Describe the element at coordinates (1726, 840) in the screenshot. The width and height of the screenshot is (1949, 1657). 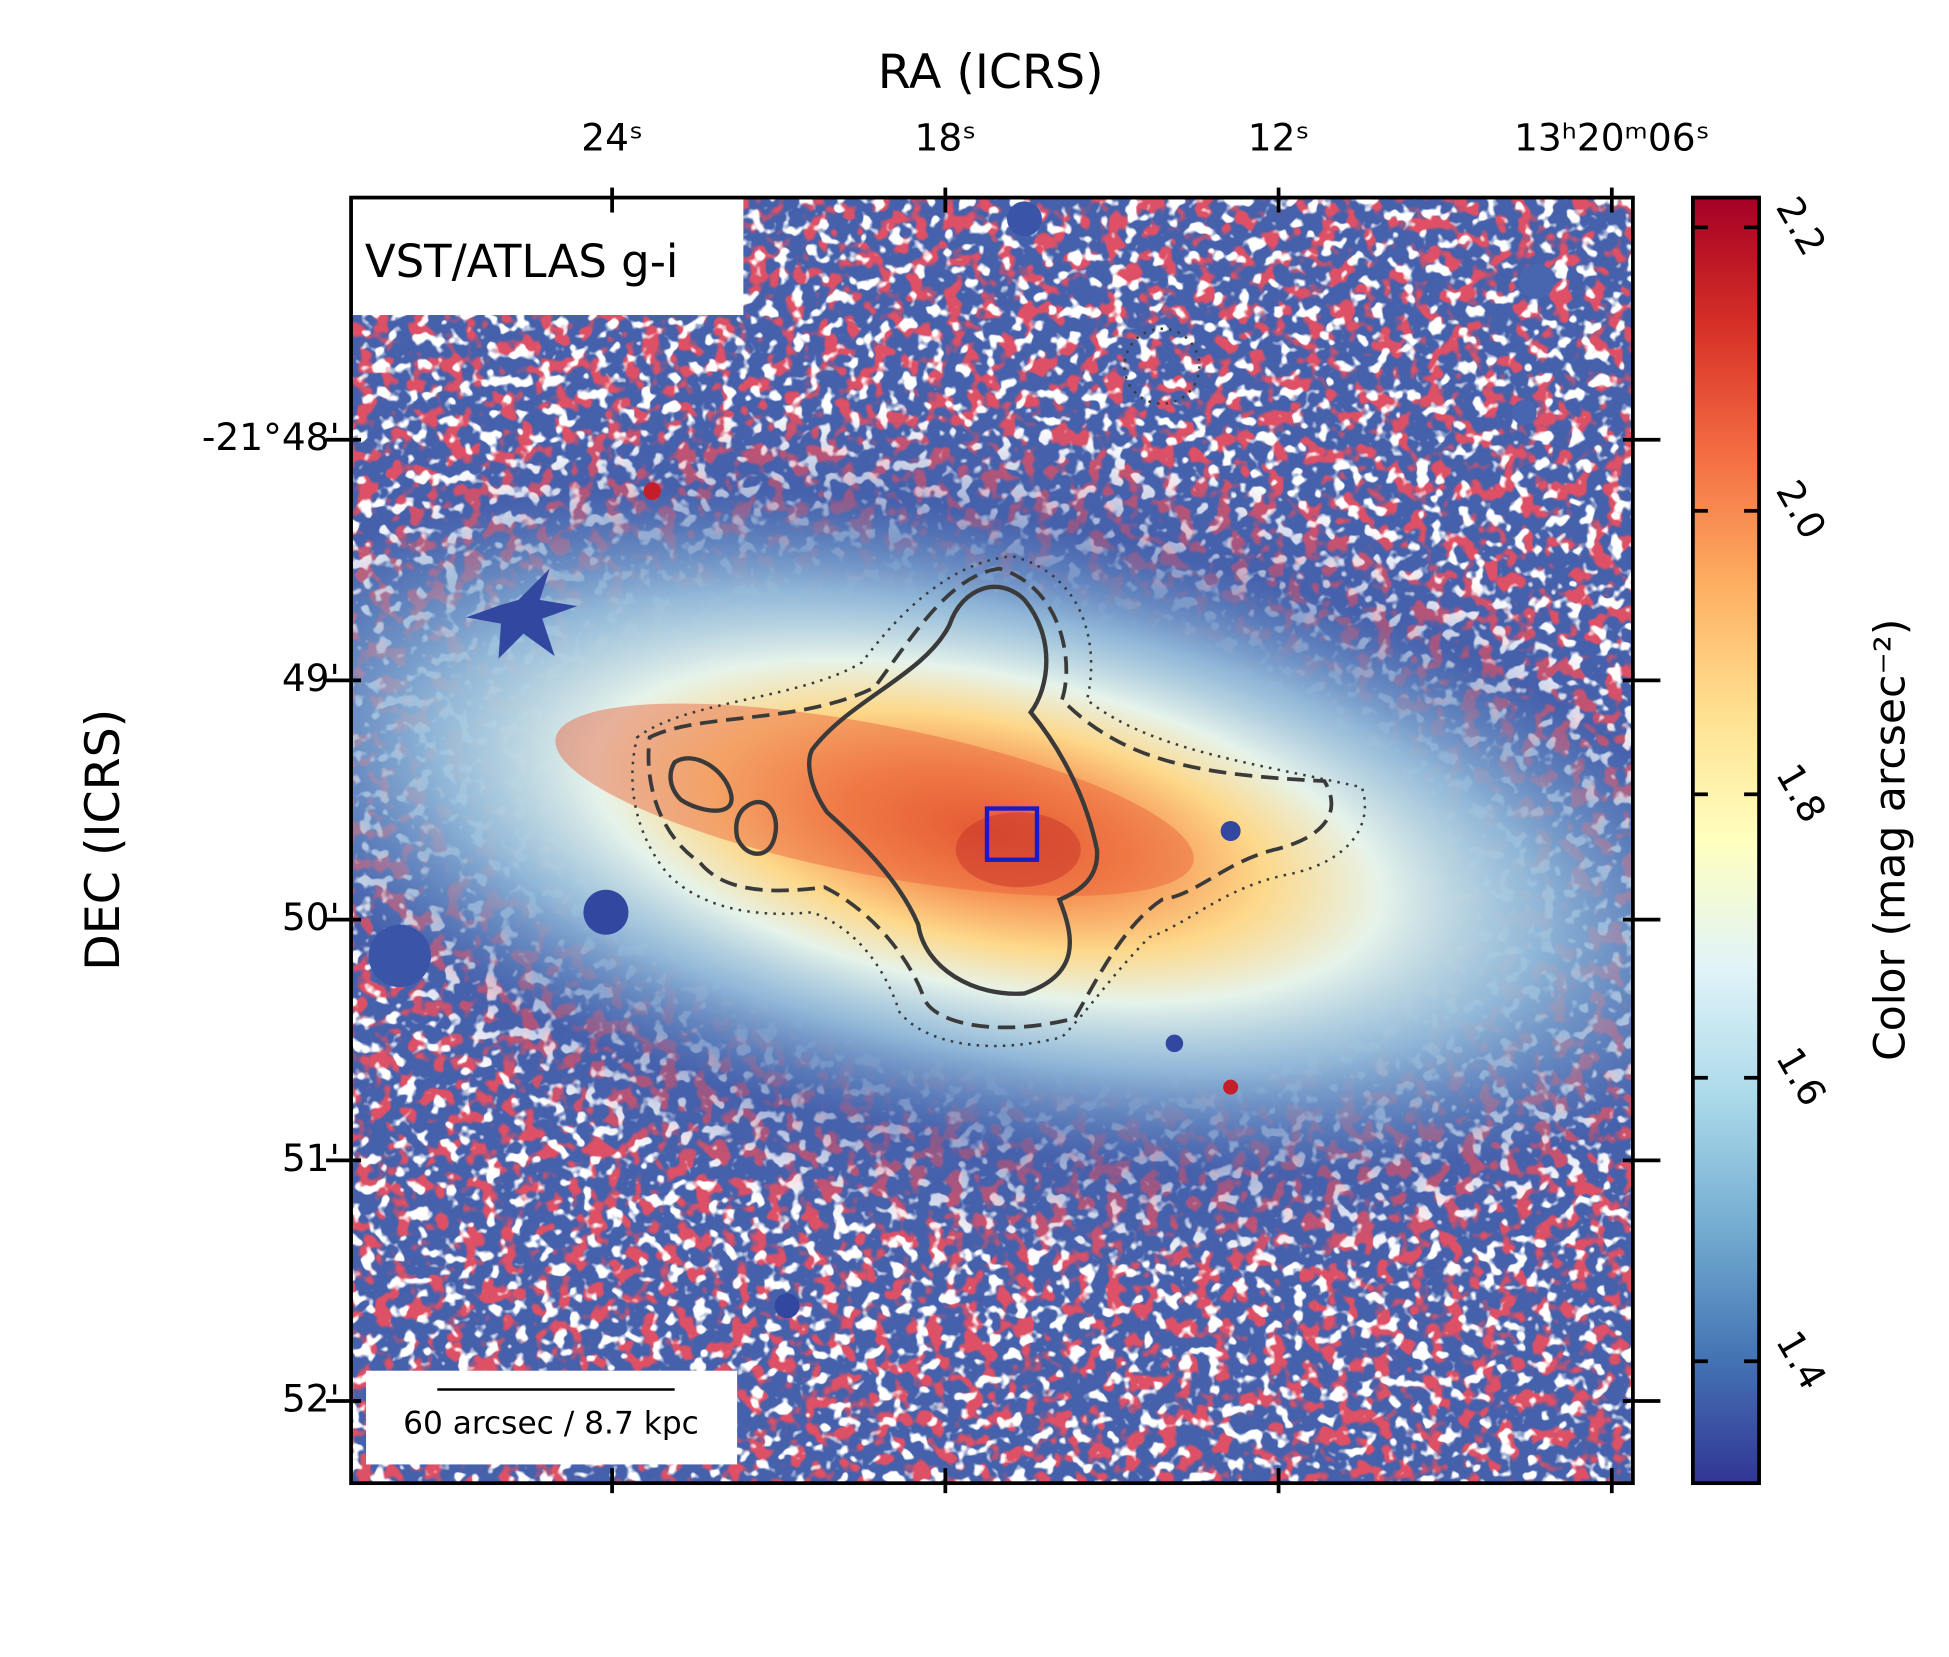
I see `colorbar` at that location.